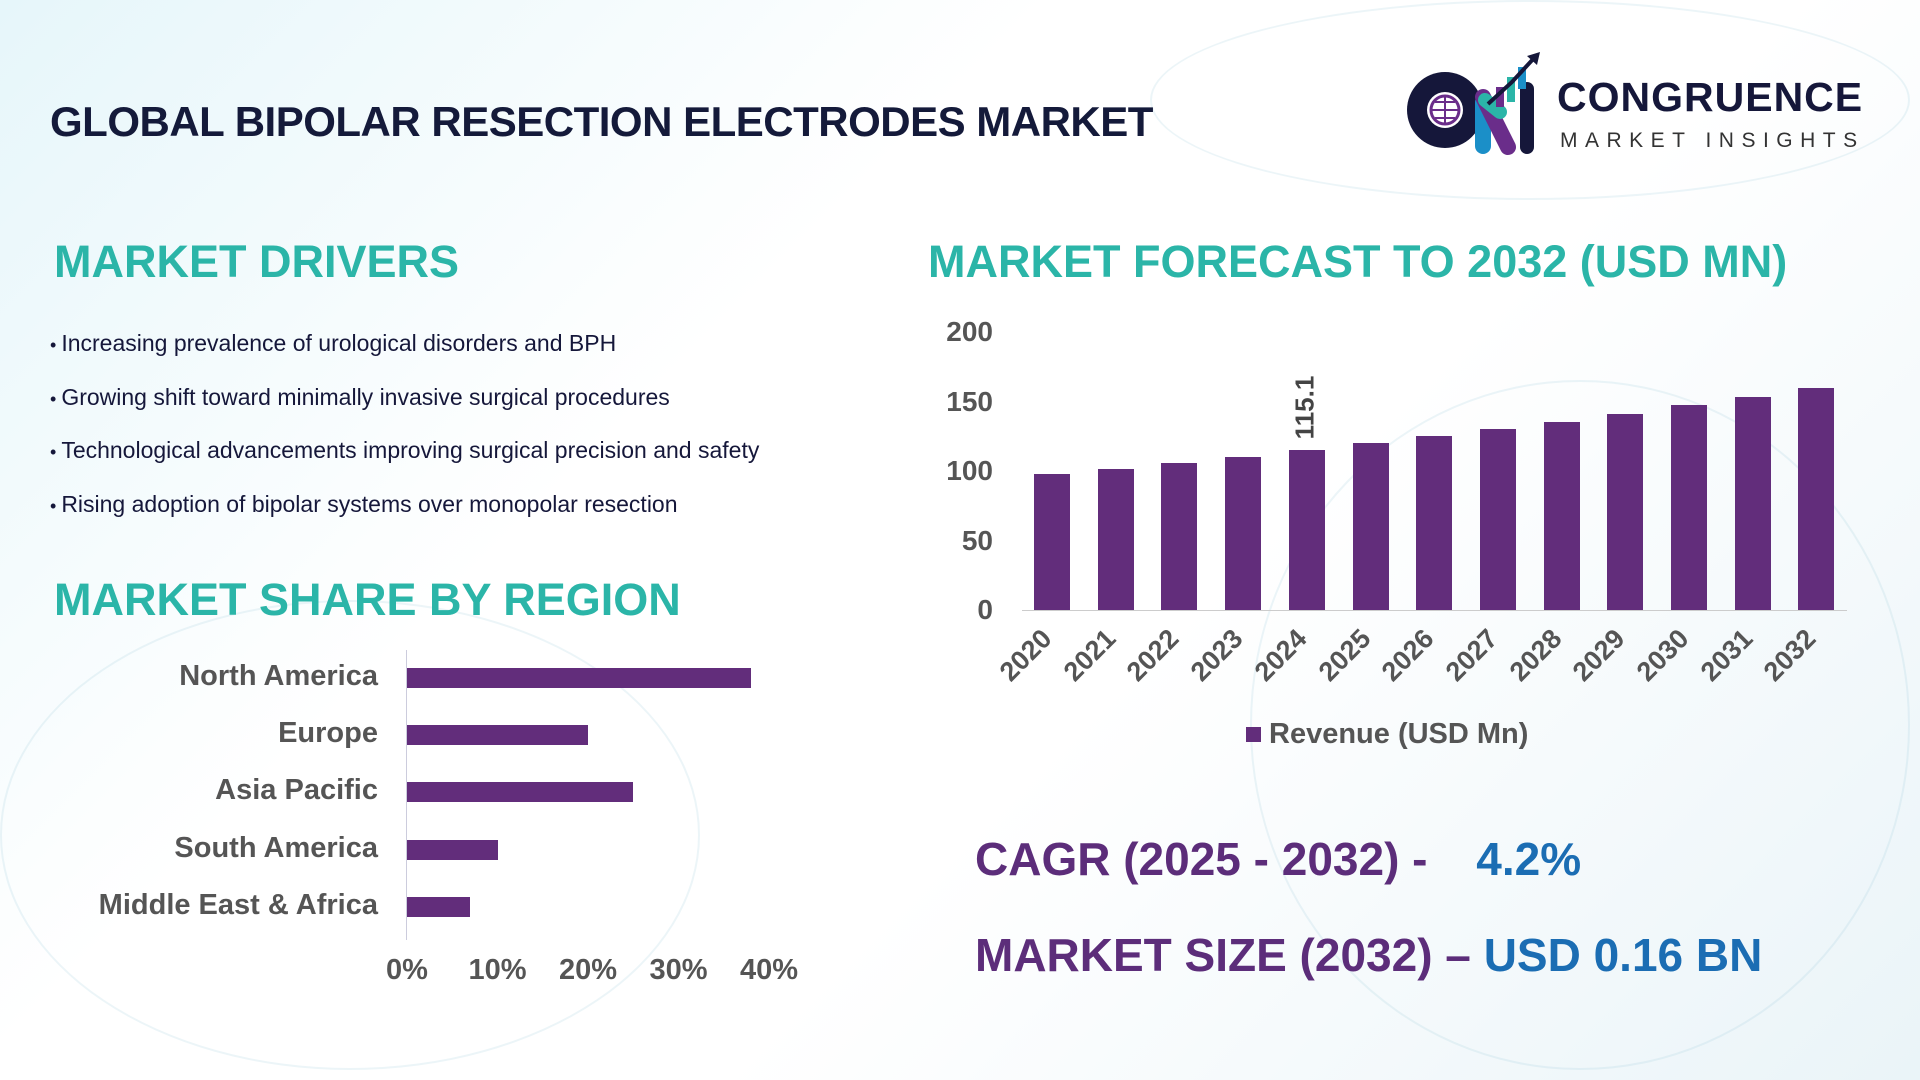 This screenshot has width=1920, height=1080. Describe the element at coordinates (276, 847) in the screenshot. I see `region-label: South America` at that location.